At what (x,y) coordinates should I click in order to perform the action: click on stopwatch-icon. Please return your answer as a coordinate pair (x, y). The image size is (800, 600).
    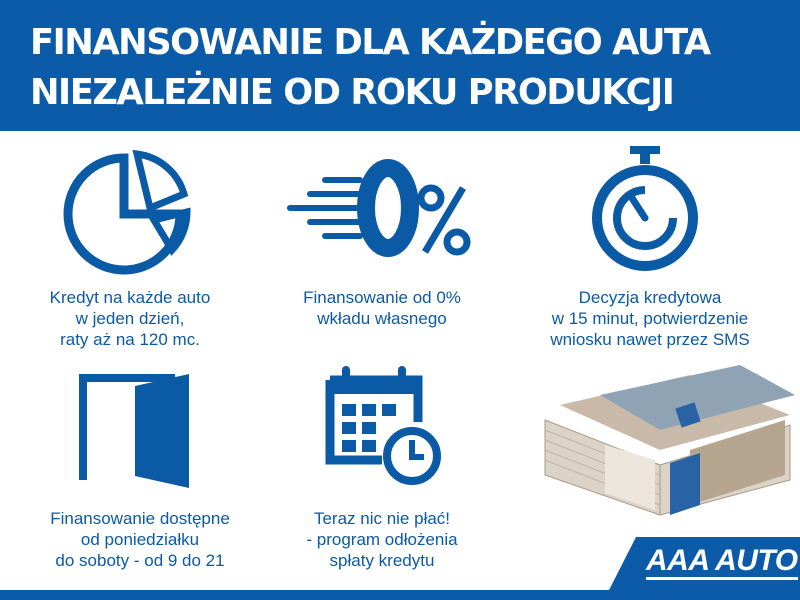
    Looking at the image, I should click on (645, 208).